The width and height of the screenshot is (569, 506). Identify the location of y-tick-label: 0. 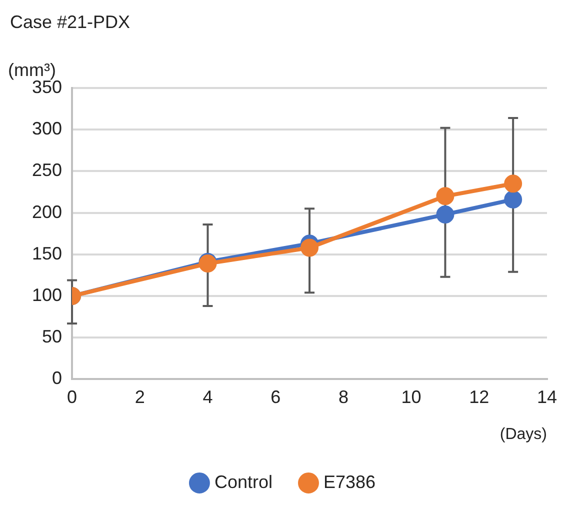
(57, 378).